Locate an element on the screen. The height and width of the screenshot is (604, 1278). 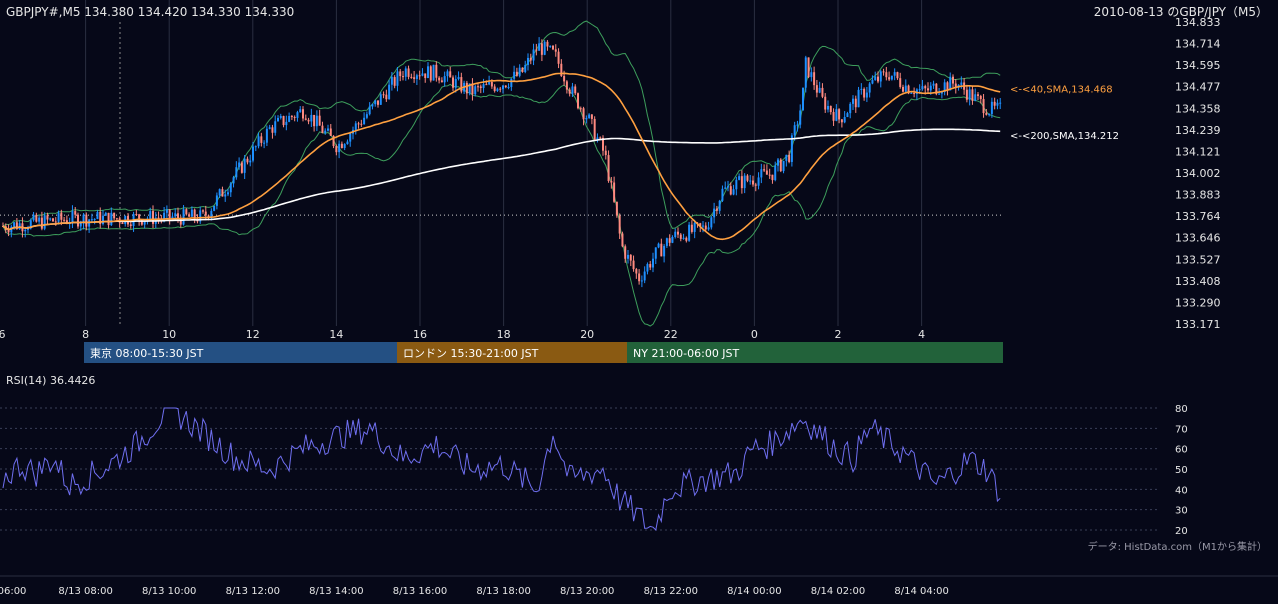
hour-tick-label: 16 is located at coordinates (420, 334).